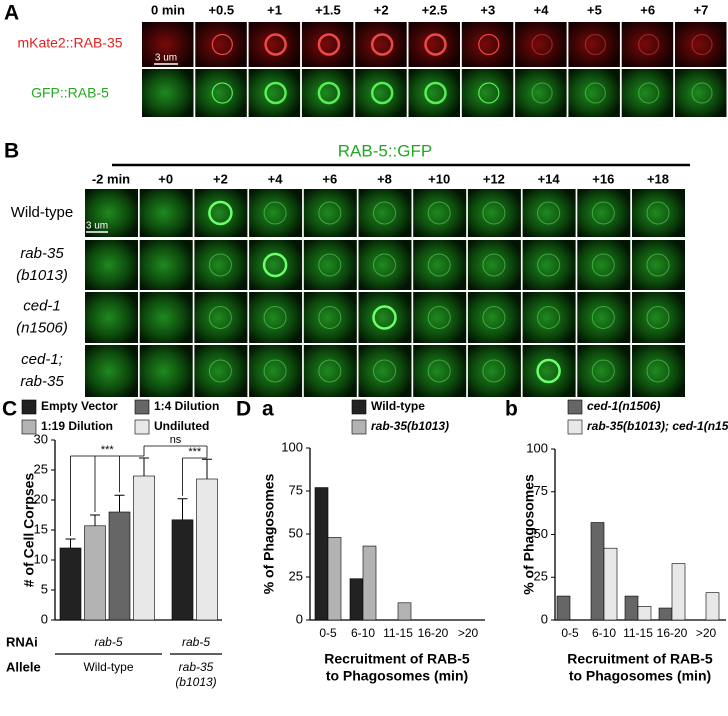 This screenshot has width=728, height=716. Describe the element at coordinates (181, 426) in the screenshot. I see `legend-label: Undiluted` at that location.